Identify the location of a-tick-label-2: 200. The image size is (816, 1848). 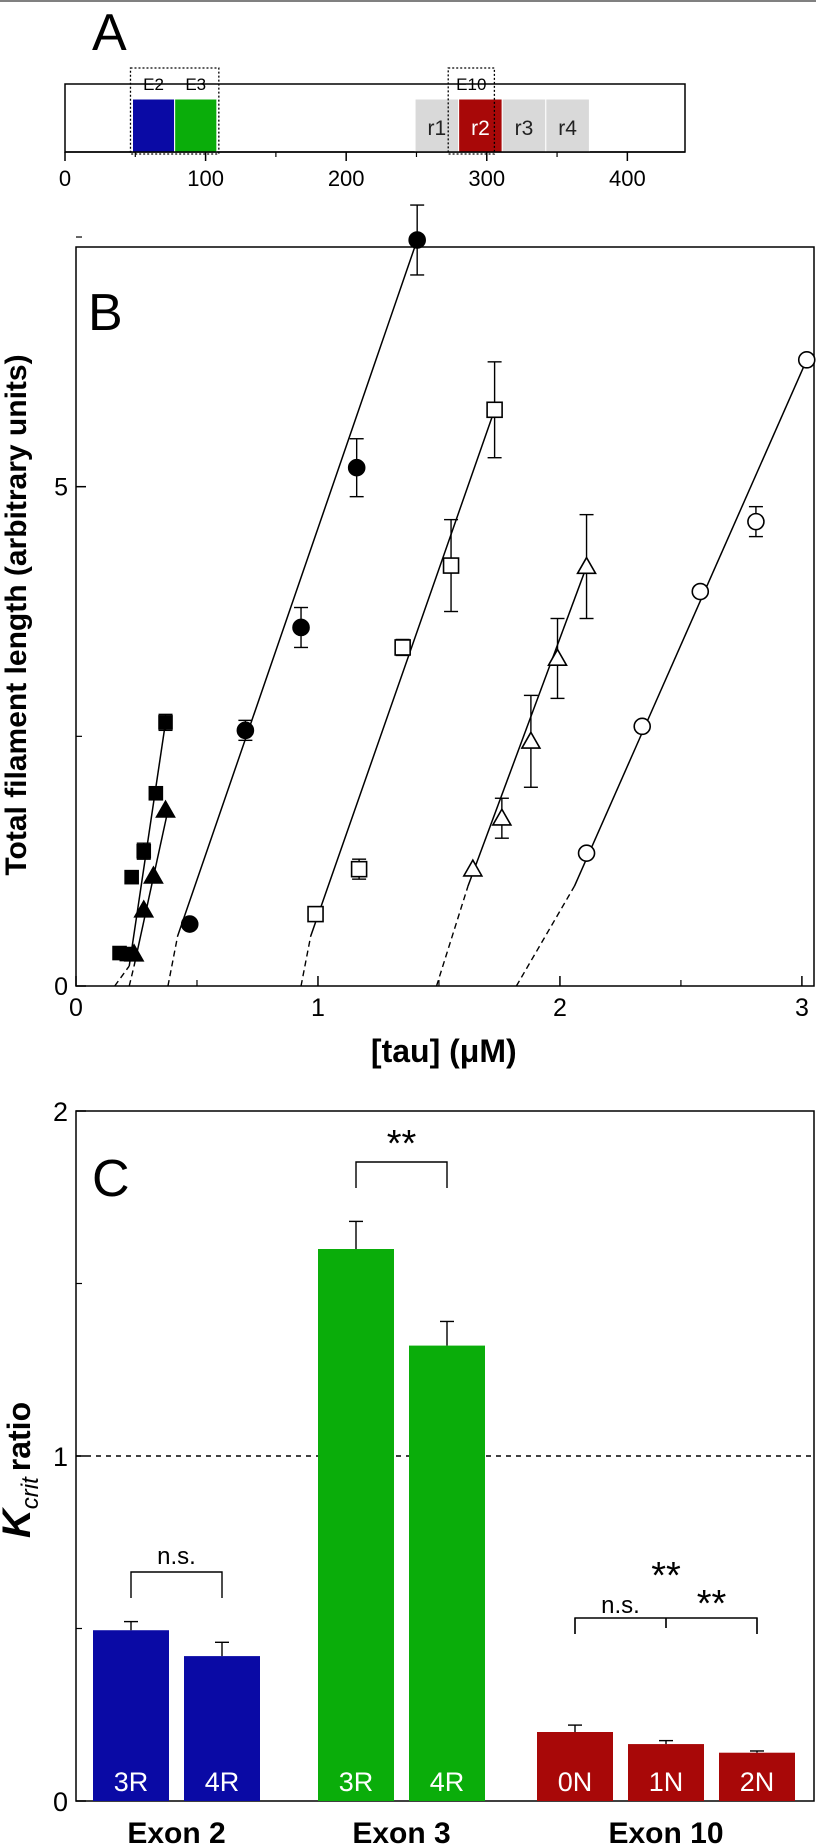
(346, 178).